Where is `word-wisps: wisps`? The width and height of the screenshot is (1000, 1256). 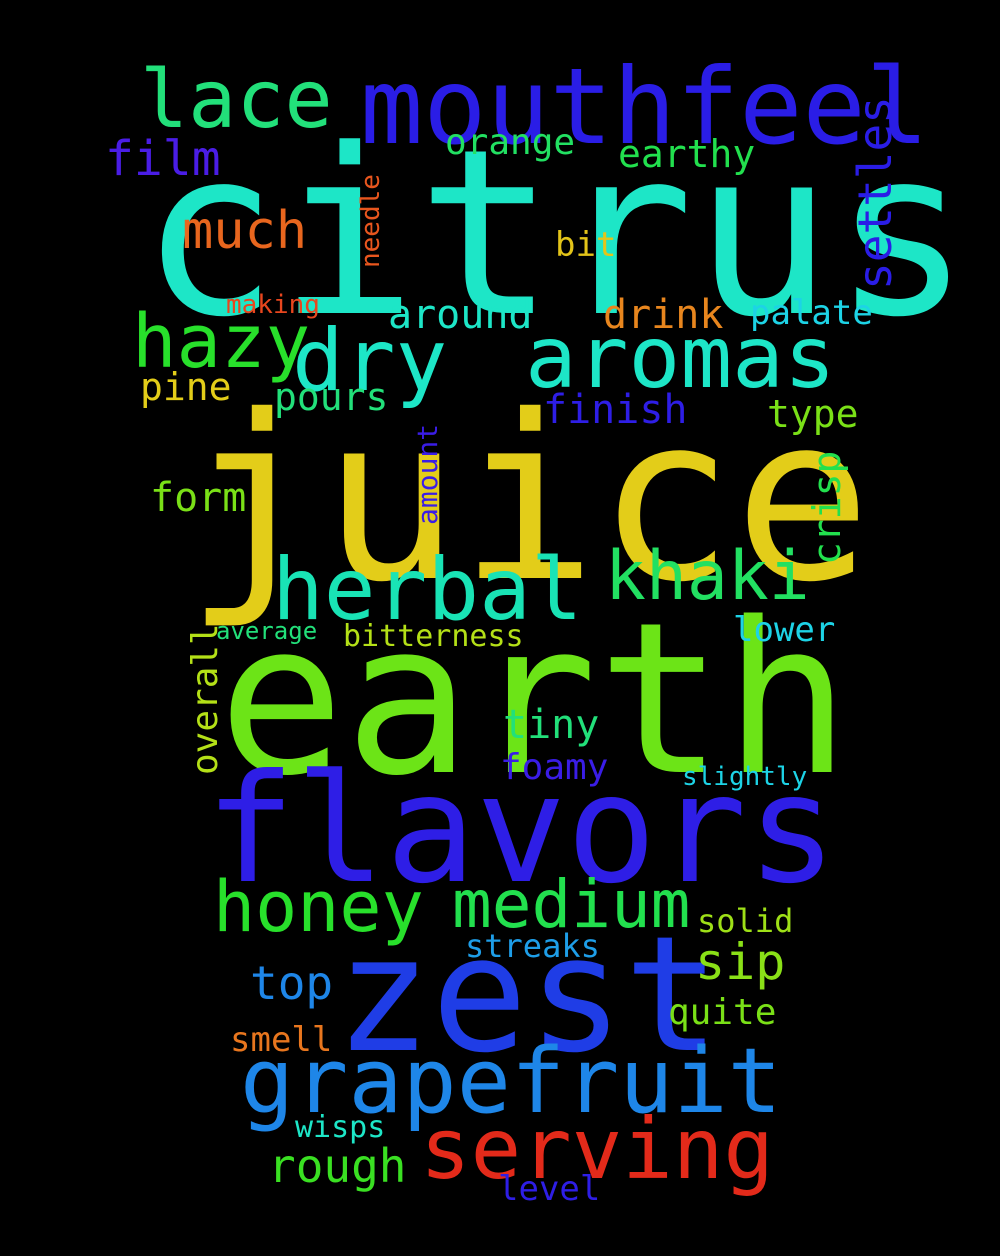 word-wisps: wisps is located at coordinates (340, 1127).